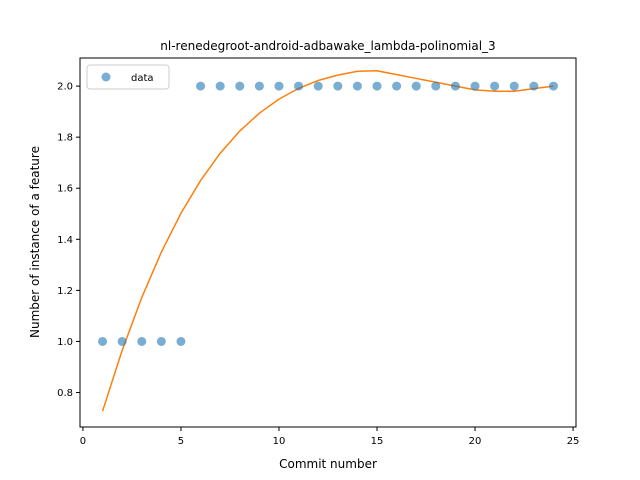  Describe the element at coordinates (65, 189) in the screenshot. I see `y-tick-label: 1.6` at that location.